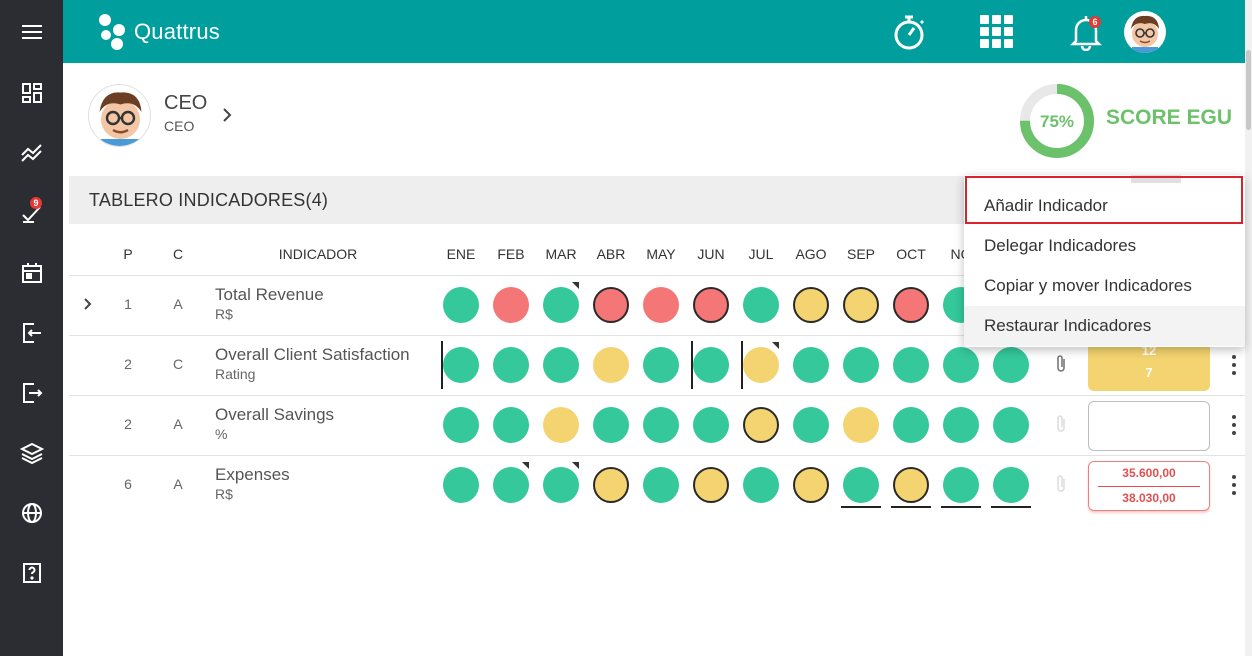  I want to click on indicator-name: Overall Client Satisfaction, so click(312, 354).